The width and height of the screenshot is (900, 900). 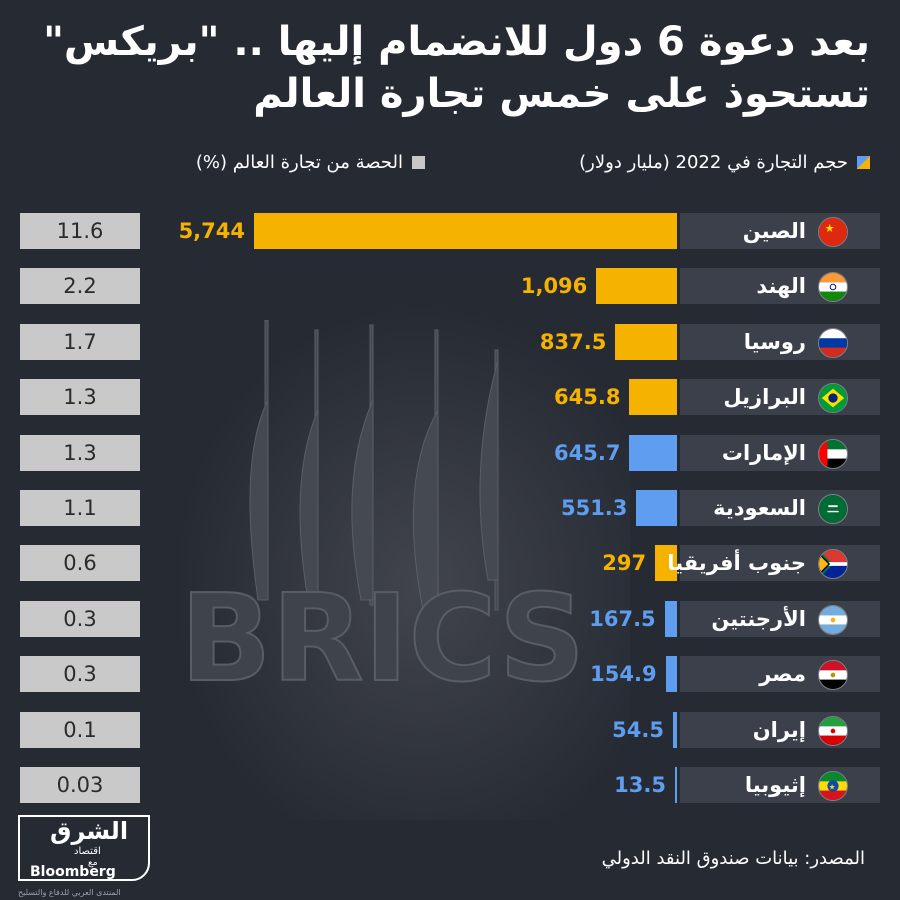 I want to click on share-box: 11.6, so click(x=80, y=231).